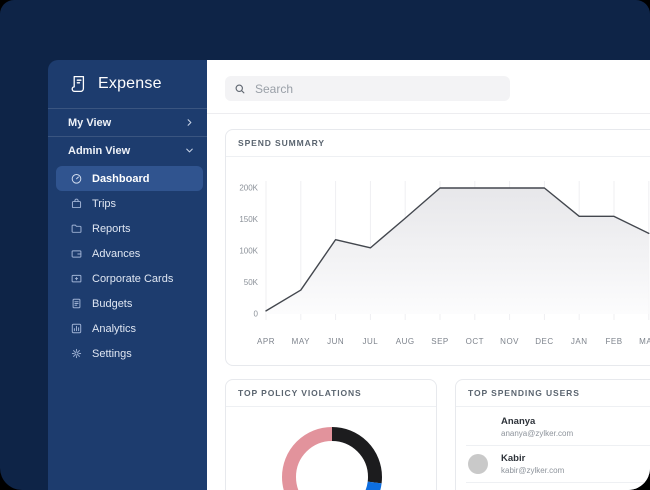  I want to click on user-text: Ananya ananya@zylker.com, so click(537, 427).